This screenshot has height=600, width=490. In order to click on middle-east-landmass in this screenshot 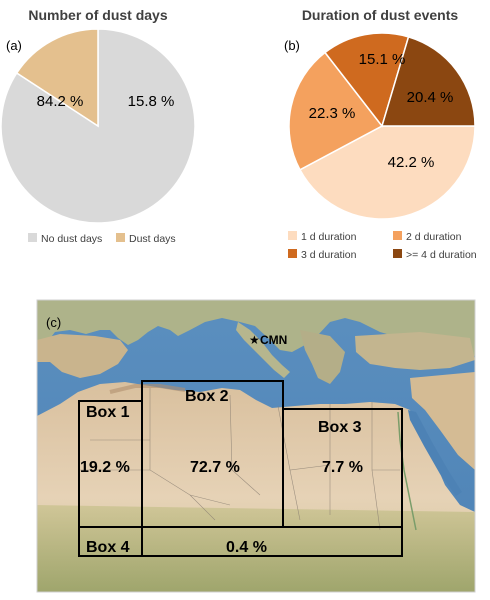, I will do `click(442, 421)`.